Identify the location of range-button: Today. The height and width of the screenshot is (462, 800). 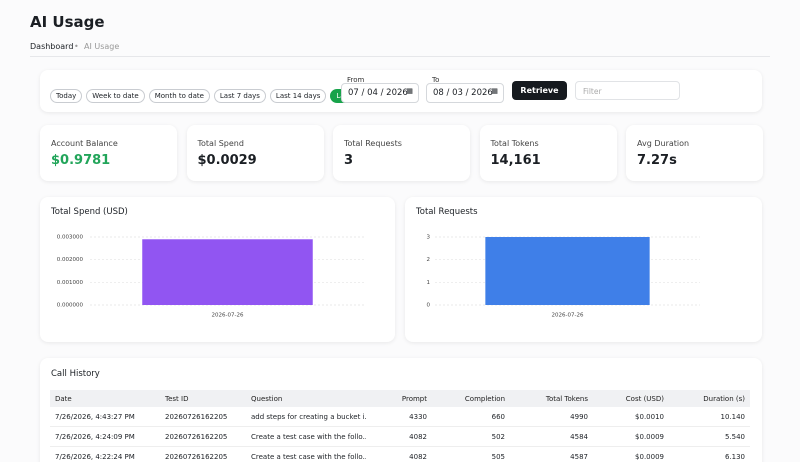
(66, 96).